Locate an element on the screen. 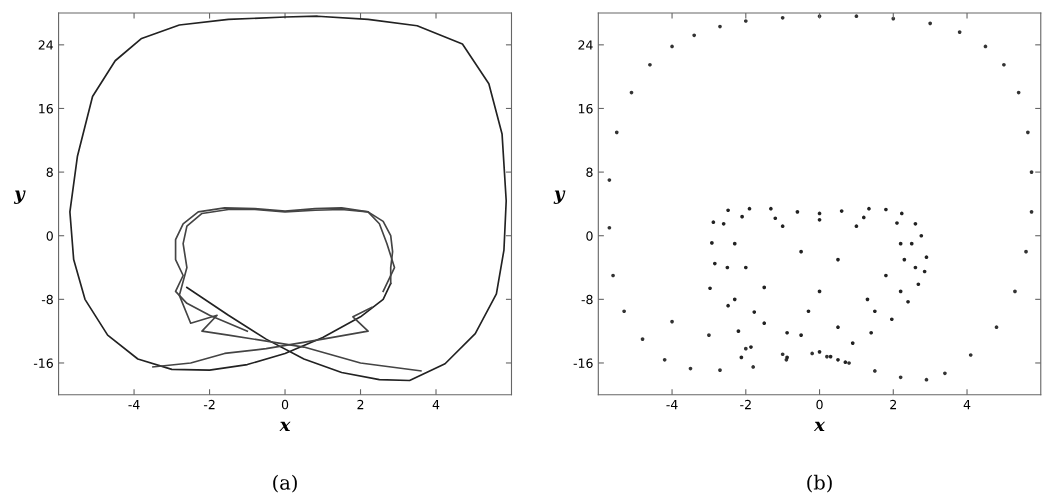 The height and width of the screenshot is (501, 1046). text: (b) is located at coordinates (819, 483).